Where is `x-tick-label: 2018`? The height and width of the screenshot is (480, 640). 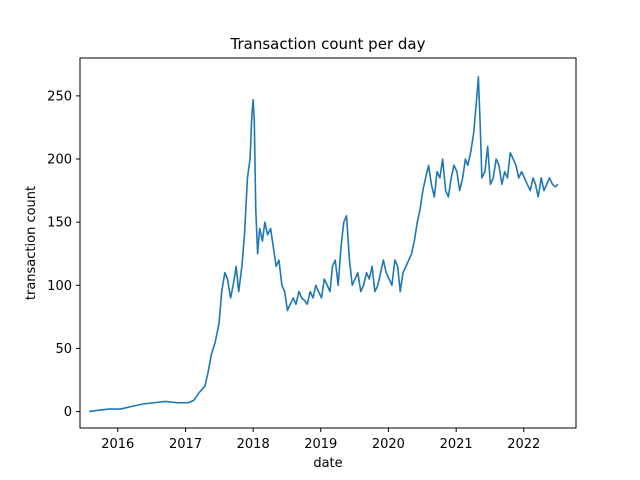 x-tick-label: 2018 is located at coordinates (253, 444).